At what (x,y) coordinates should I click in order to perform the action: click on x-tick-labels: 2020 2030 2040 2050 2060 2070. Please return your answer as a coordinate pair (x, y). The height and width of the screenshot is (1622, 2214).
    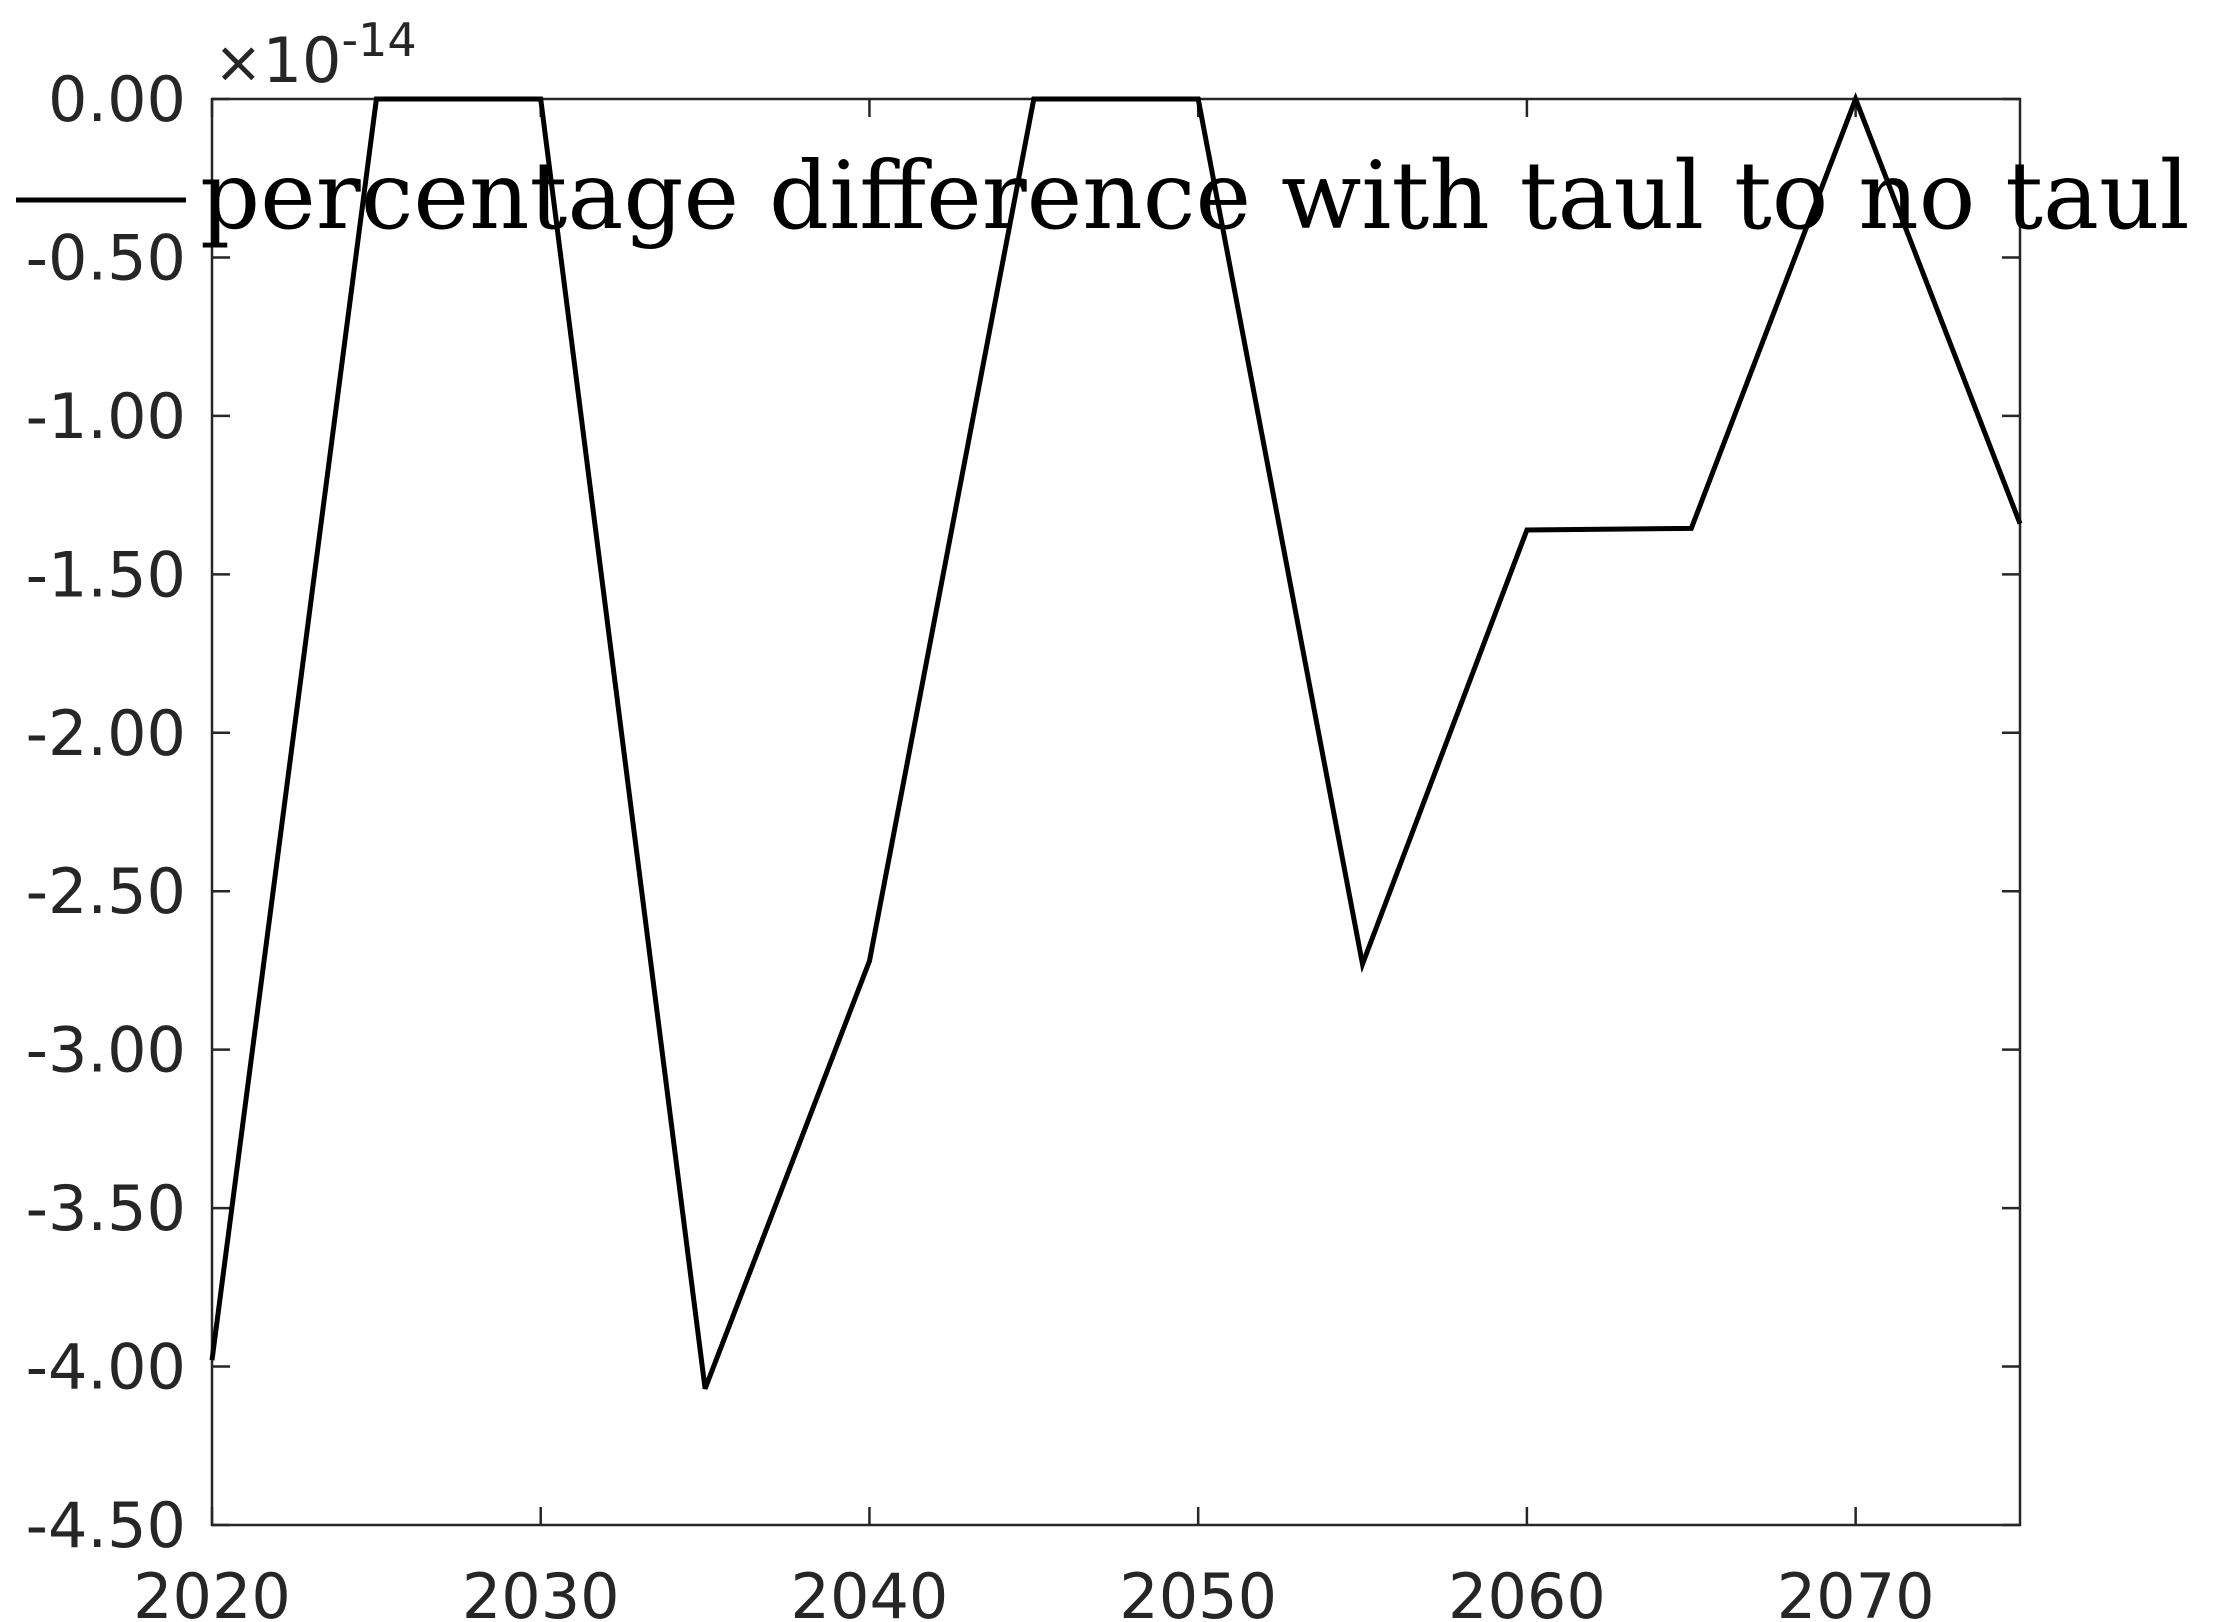
    Looking at the image, I should click on (1033, 1591).